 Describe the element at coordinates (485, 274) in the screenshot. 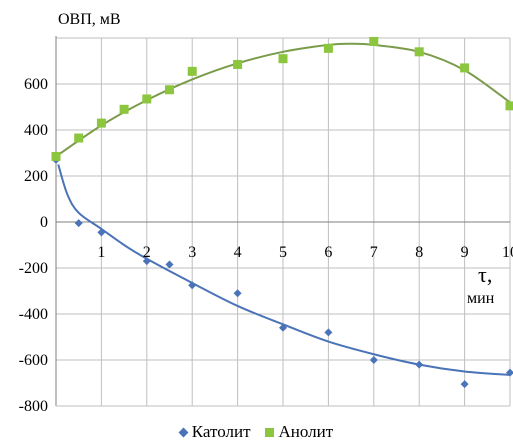

I see `x-axis-symbol: τ,` at that location.